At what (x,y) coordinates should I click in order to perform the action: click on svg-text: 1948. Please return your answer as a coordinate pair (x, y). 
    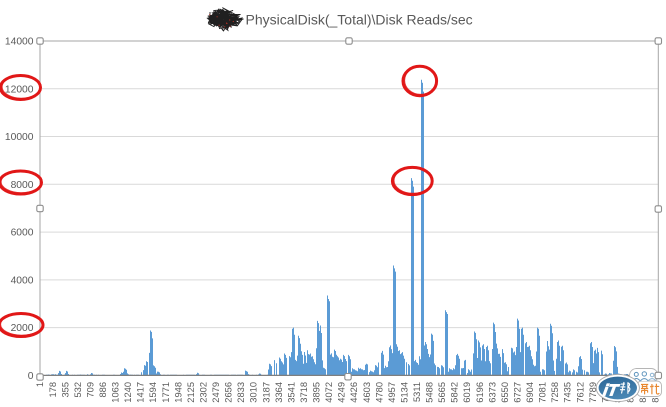
    Looking at the image, I should click on (178, 392).